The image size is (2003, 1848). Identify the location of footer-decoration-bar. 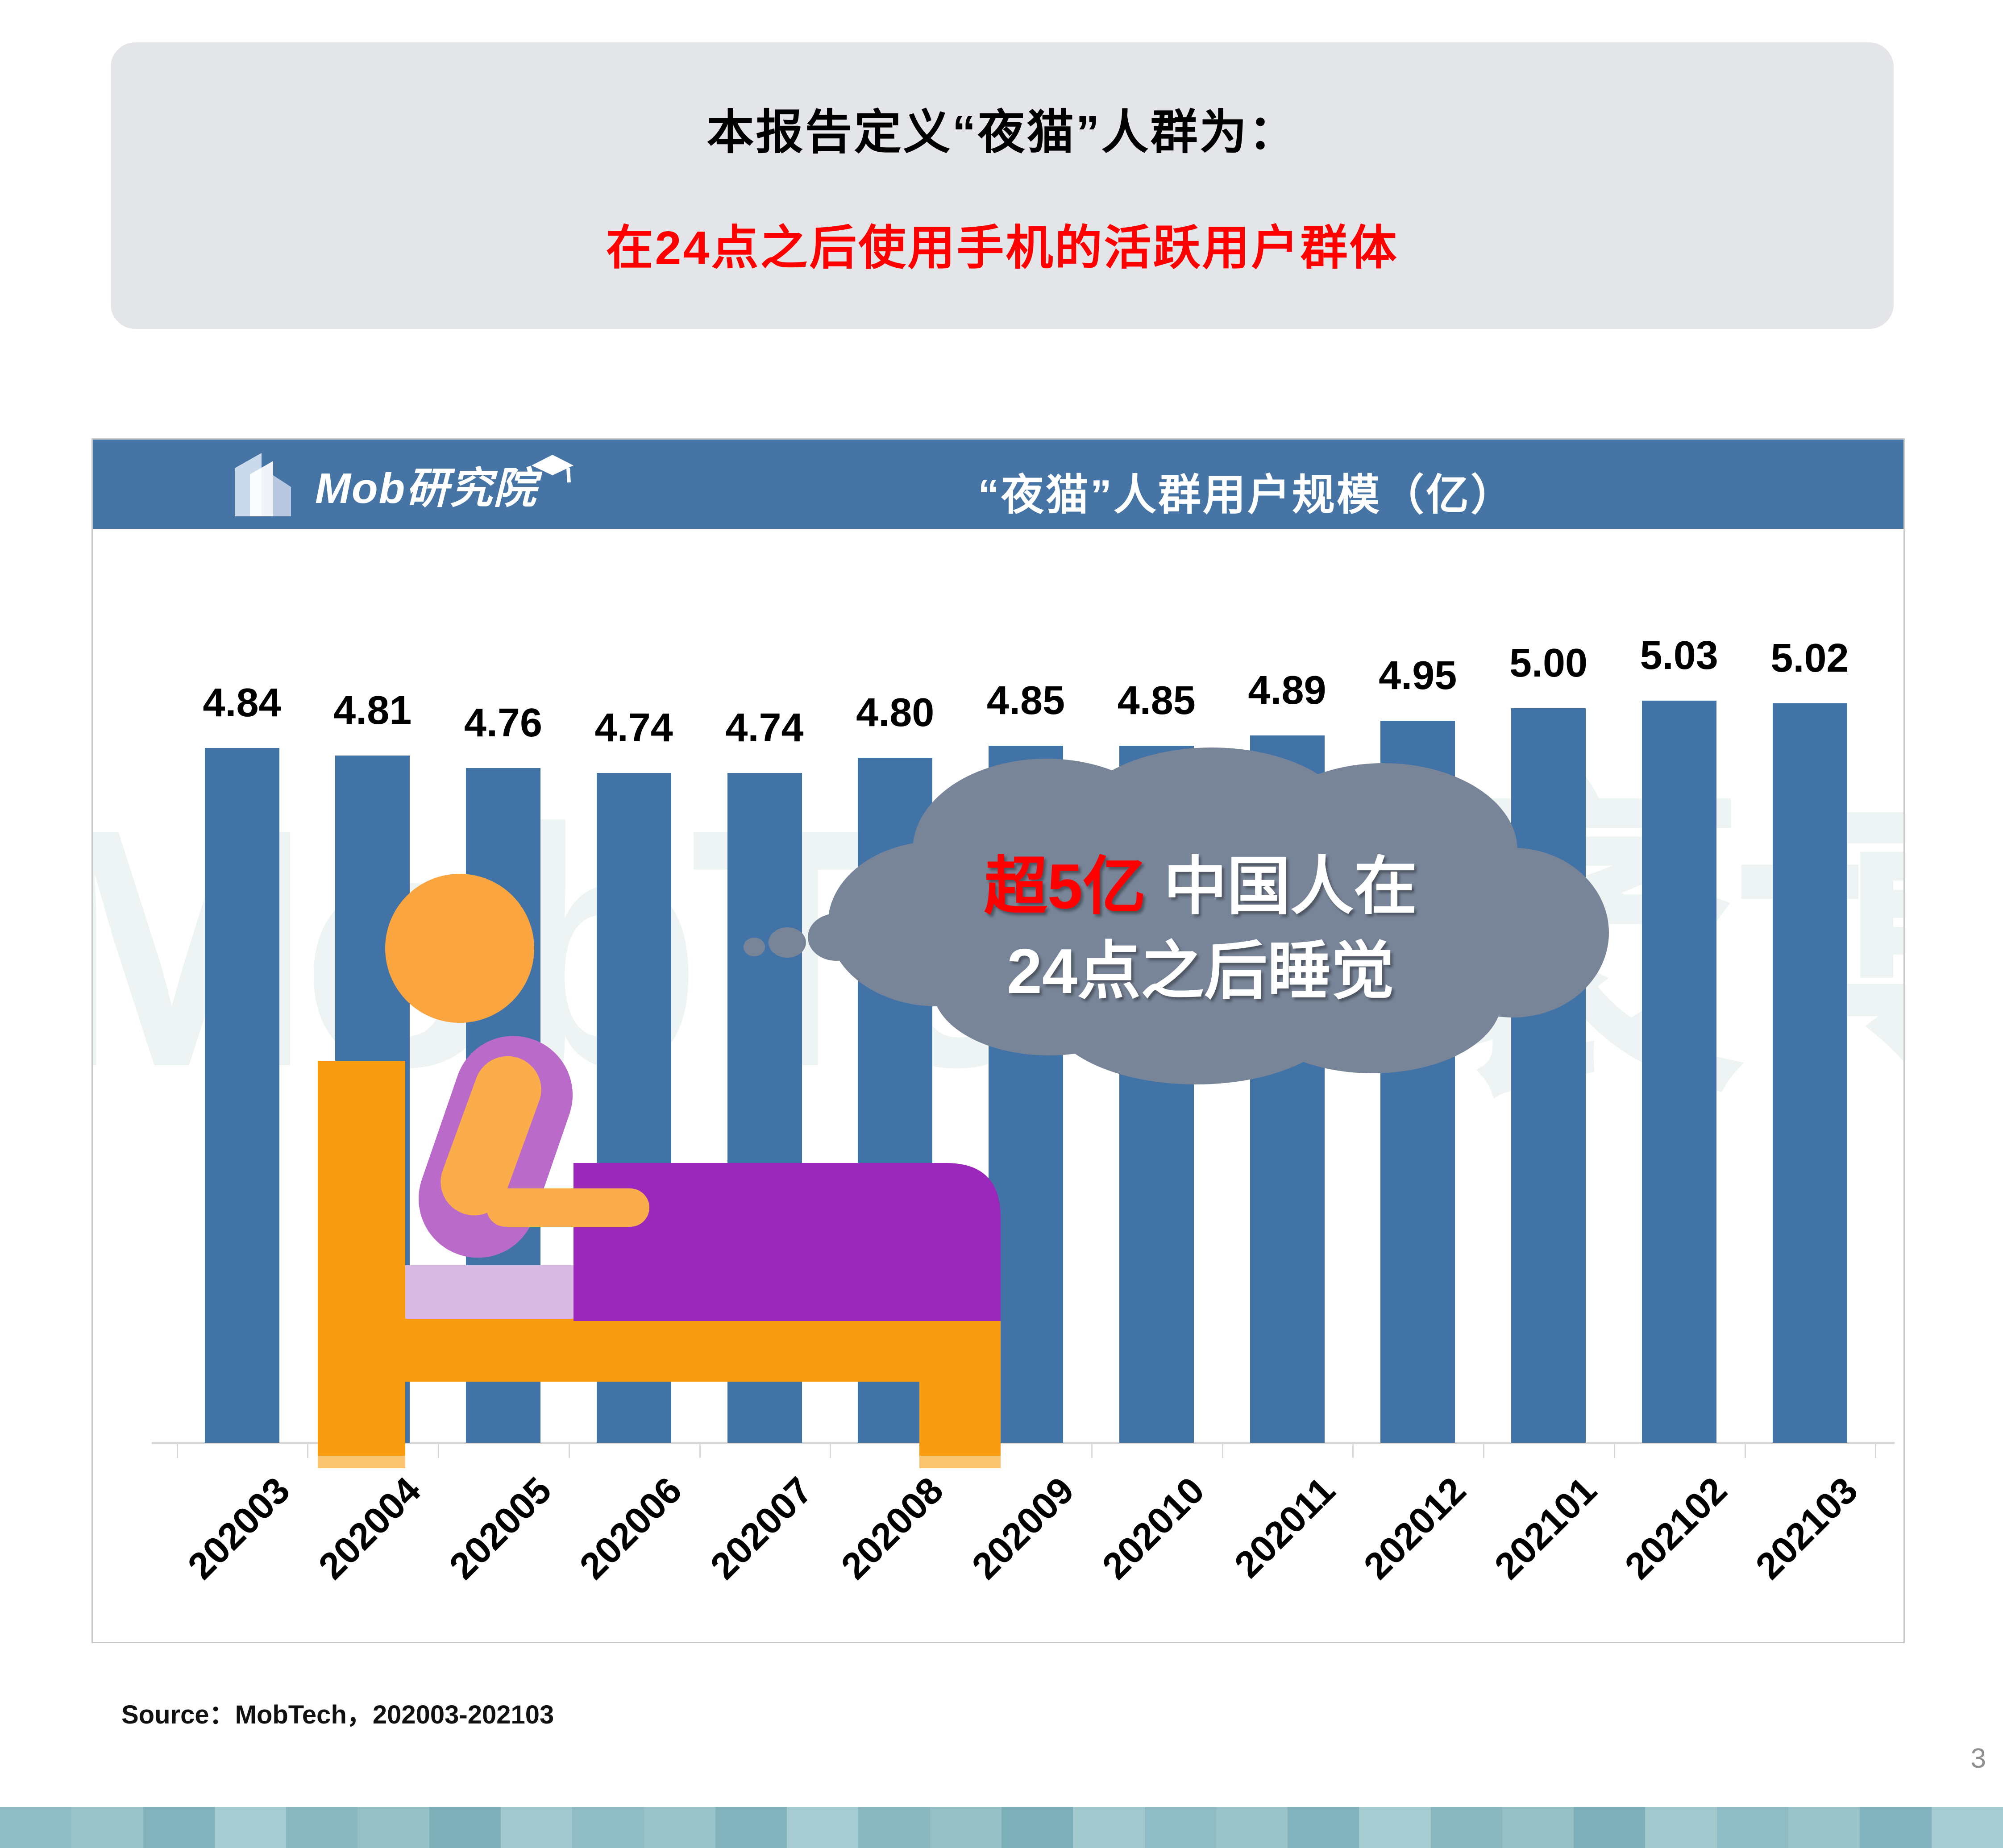
(1001, 1827).